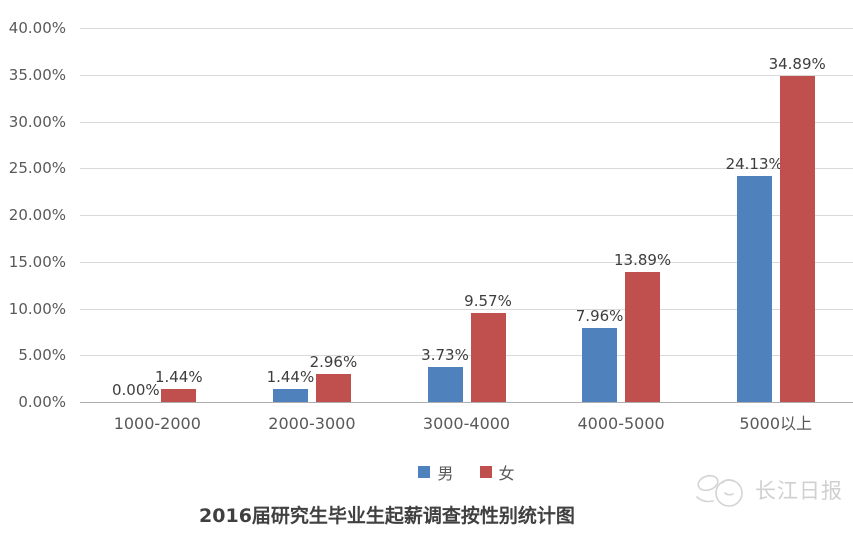 This screenshot has height=534, width=853. What do you see at coordinates (179, 395) in the screenshot?
I see `bar-female-cat0` at bounding box center [179, 395].